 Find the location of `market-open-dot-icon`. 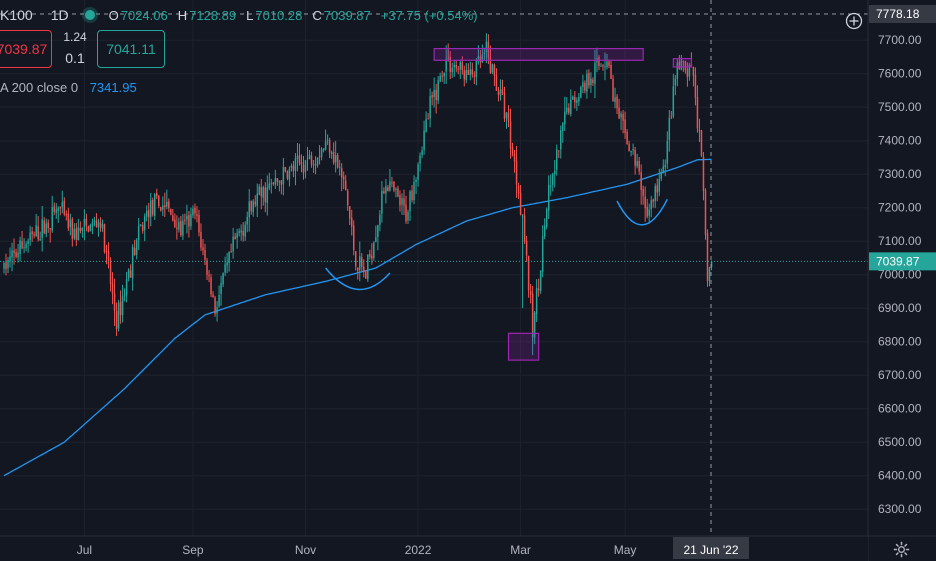

market-open-dot-icon is located at coordinates (89, 15).